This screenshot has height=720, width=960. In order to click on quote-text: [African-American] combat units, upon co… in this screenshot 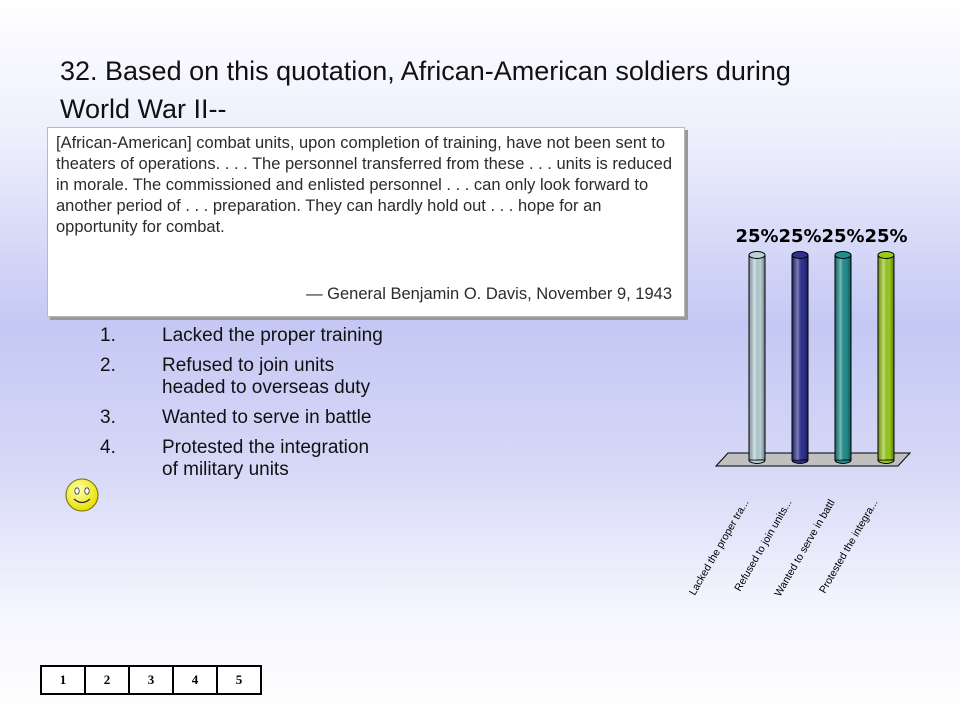, I will do `click(364, 185)`.